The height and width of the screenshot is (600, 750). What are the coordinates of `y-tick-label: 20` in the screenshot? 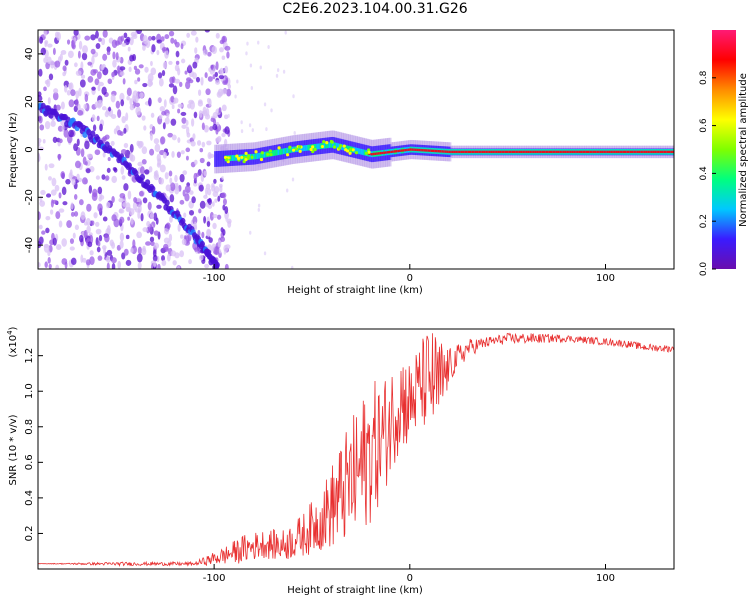 It's located at (29, 101).